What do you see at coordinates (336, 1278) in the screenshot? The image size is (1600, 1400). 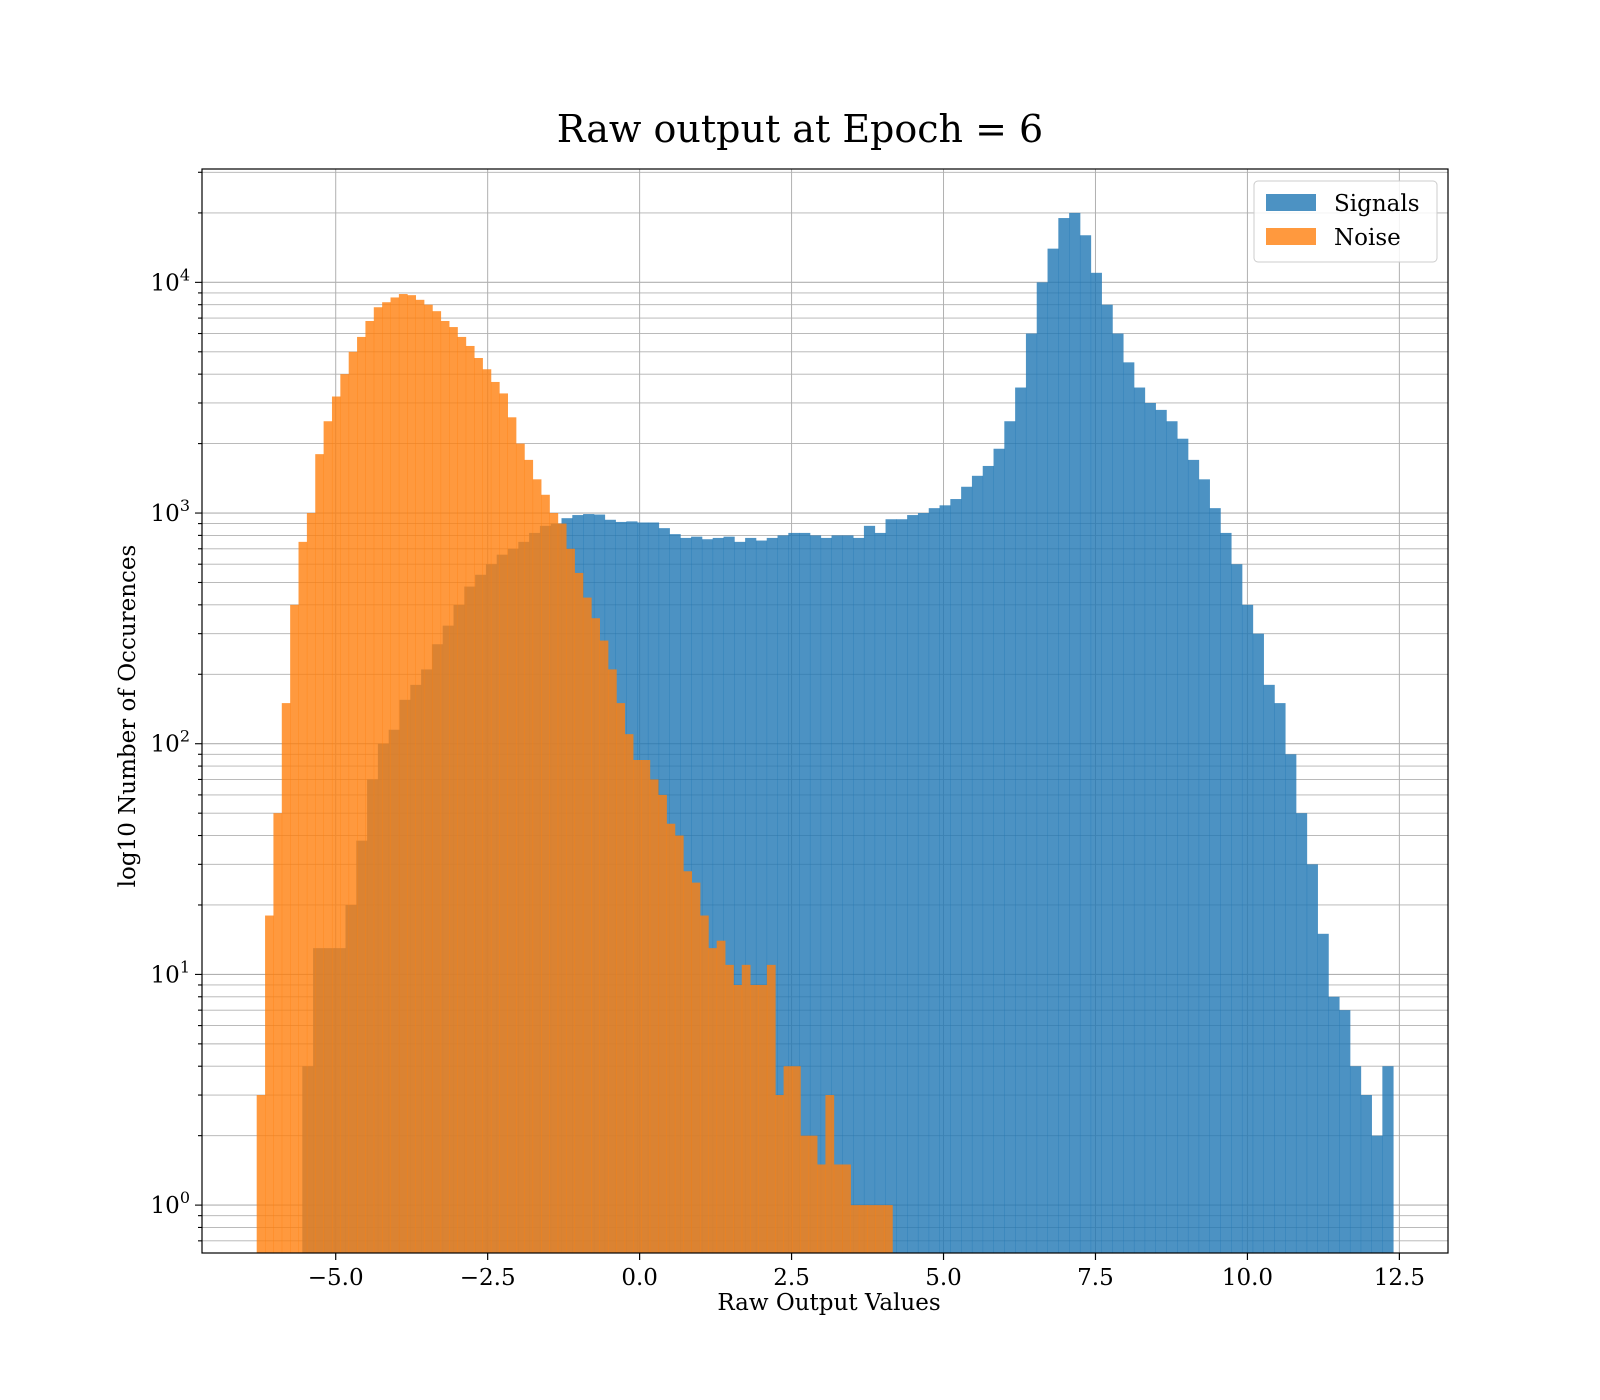 I see `x-tick-label: −5.0` at bounding box center [336, 1278].